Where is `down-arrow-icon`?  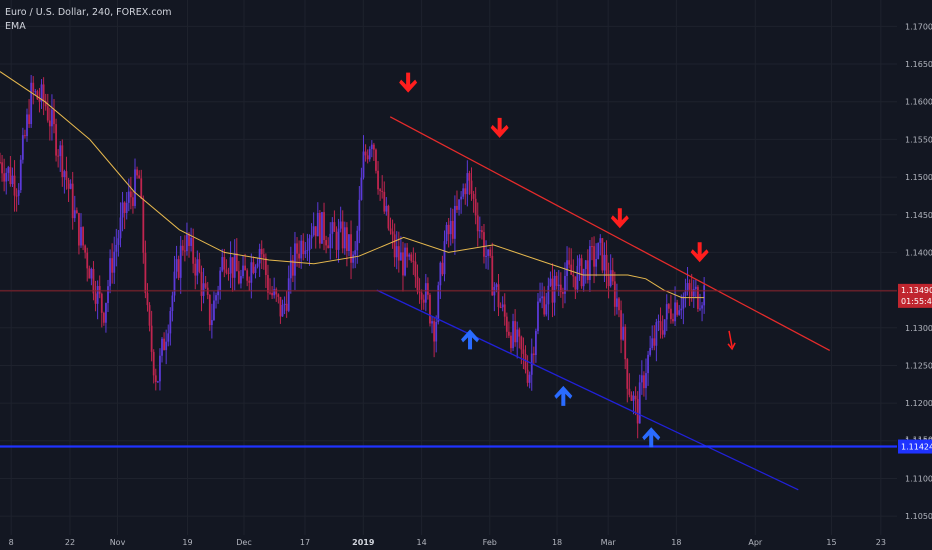 down-arrow-icon is located at coordinates (699, 252).